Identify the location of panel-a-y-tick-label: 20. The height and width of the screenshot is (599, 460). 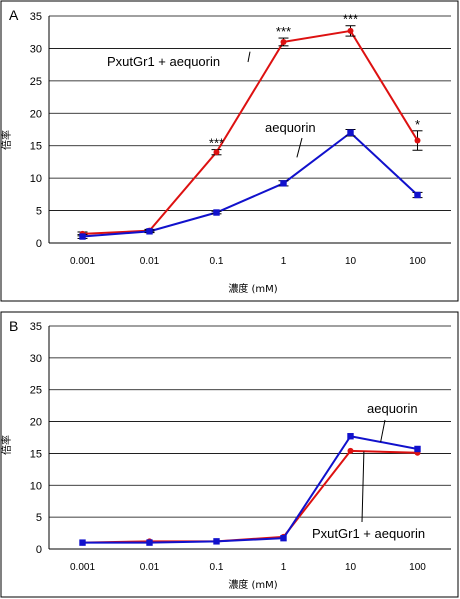
(36, 114).